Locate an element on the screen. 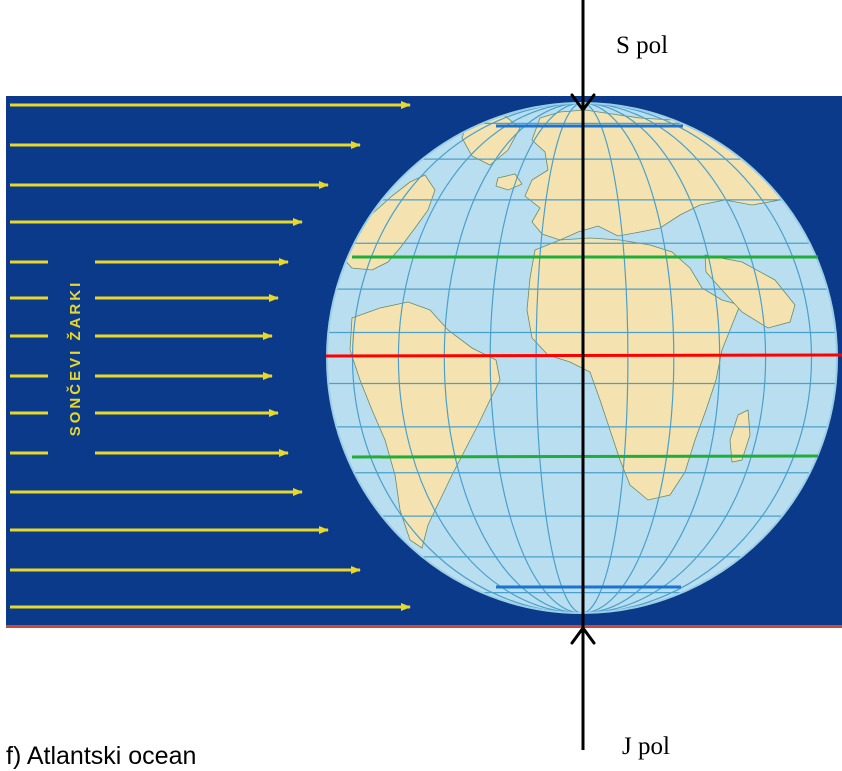 The image size is (842, 771). land-south-america is located at coordinates (425, 425).